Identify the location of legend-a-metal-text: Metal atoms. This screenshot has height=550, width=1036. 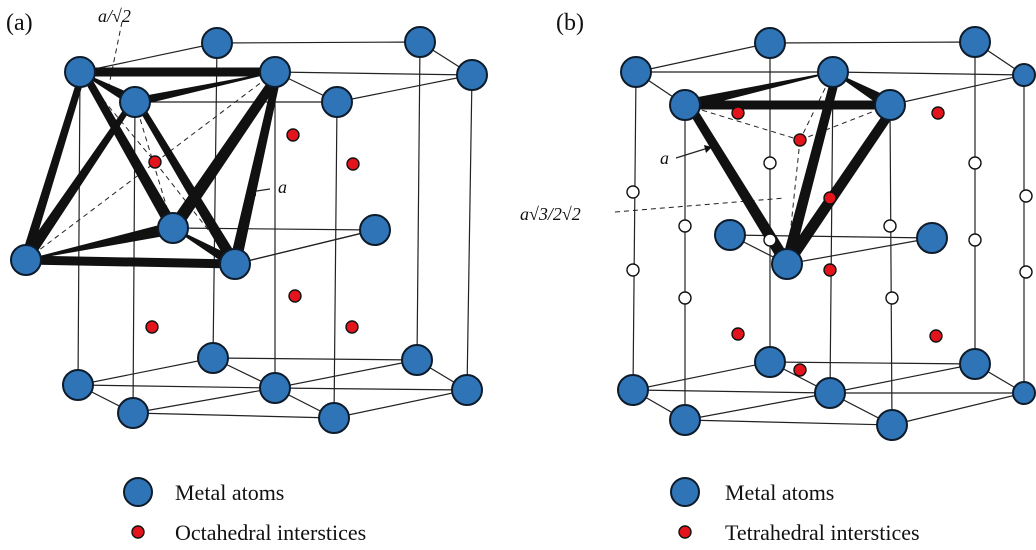
(229, 492).